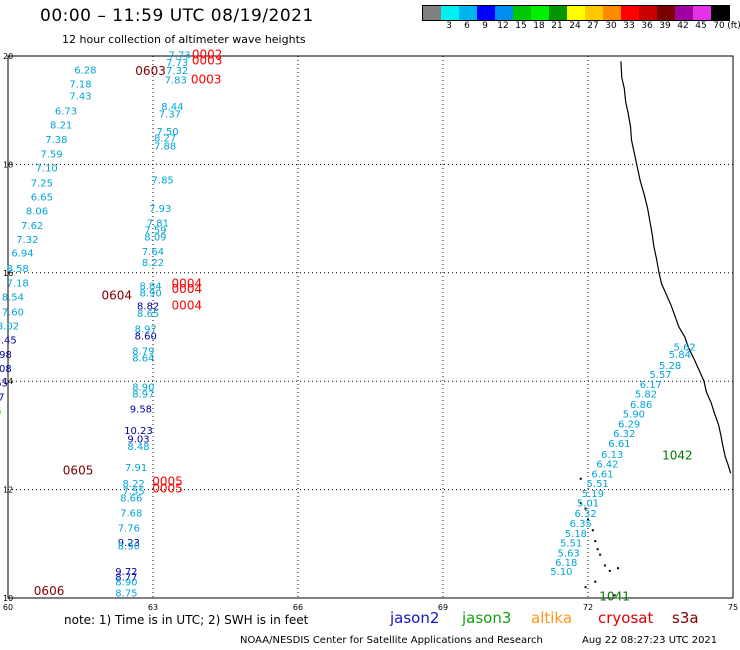 The height and width of the screenshot is (650, 740). Describe the element at coordinates (13, 312) in the screenshot. I see `wave-height-label: 7.60` at that location.